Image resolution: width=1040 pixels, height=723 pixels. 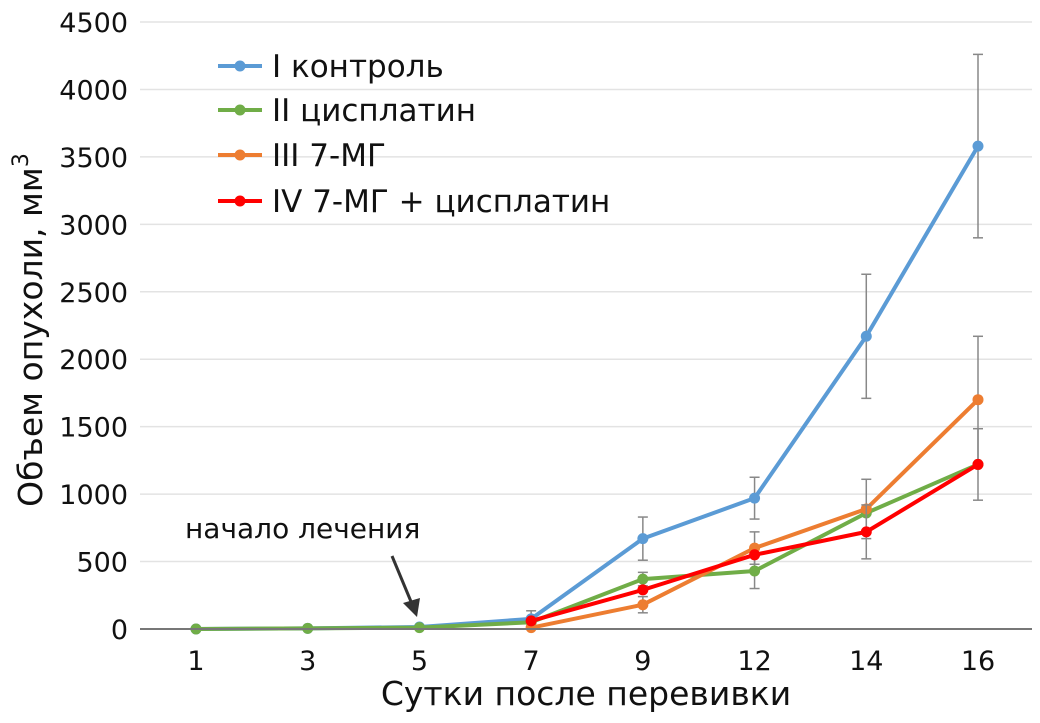 What do you see at coordinates (405, 586) in the screenshot?
I see `annotation-arrow` at bounding box center [405, 586].